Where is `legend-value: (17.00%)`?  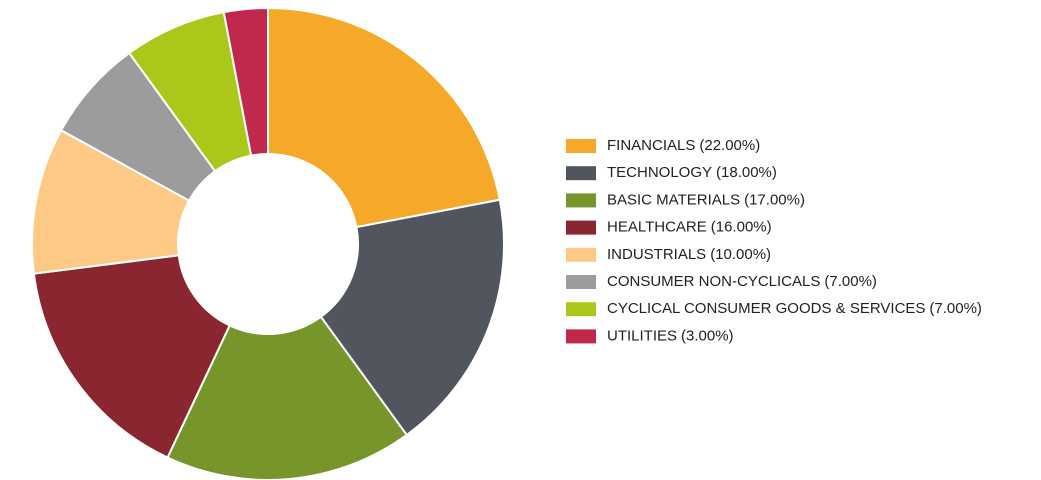
legend-value: (17.00%) is located at coordinates (774, 199).